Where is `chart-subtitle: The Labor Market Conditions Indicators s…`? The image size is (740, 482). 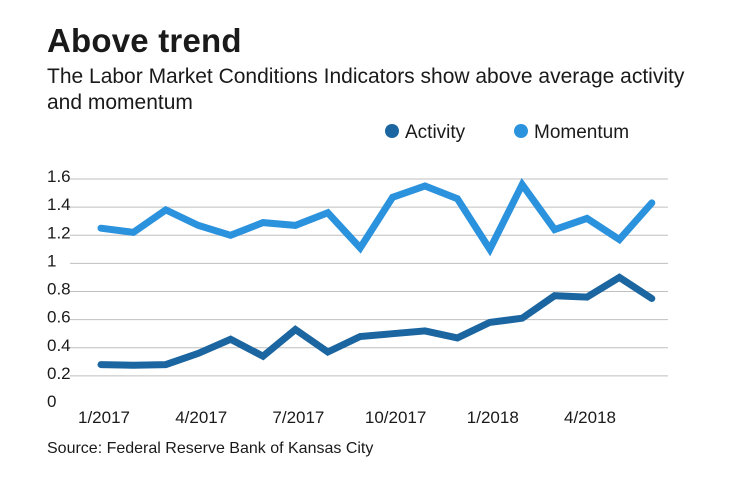 chart-subtitle: The Labor Market Conditions Indicators s… is located at coordinates (366, 89).